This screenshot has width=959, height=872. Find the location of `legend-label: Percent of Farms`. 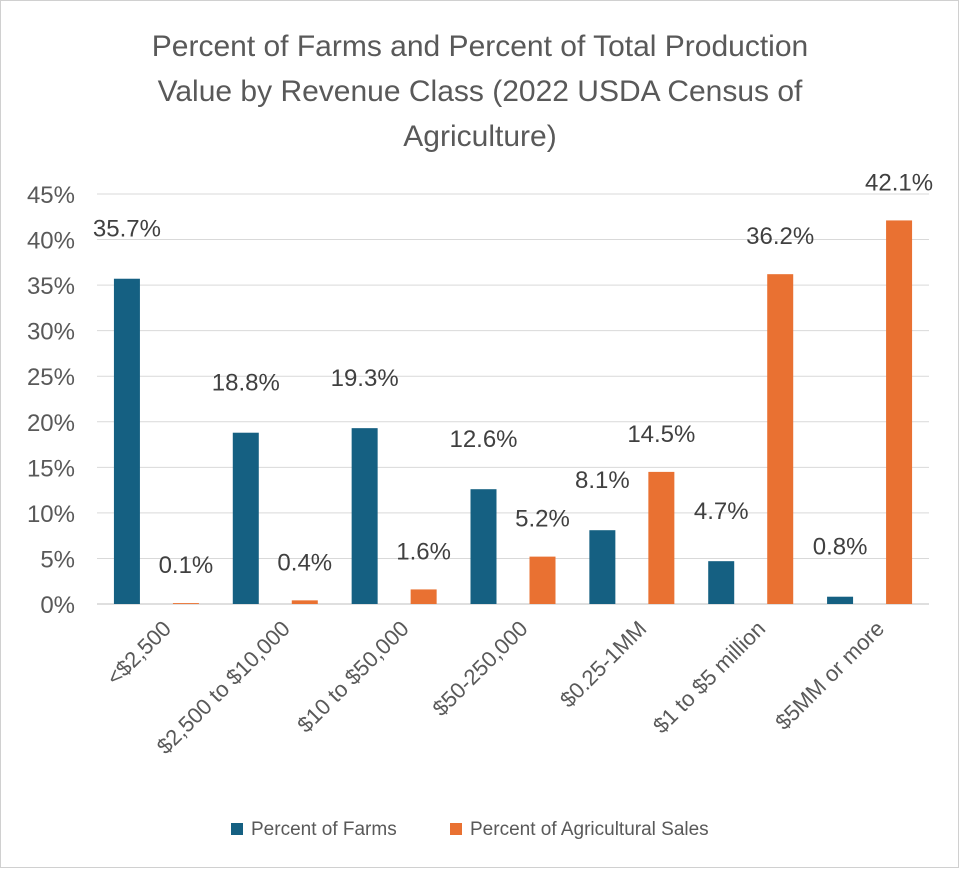

legend-label: Percent of Farms is located at coordinates (324, 829).